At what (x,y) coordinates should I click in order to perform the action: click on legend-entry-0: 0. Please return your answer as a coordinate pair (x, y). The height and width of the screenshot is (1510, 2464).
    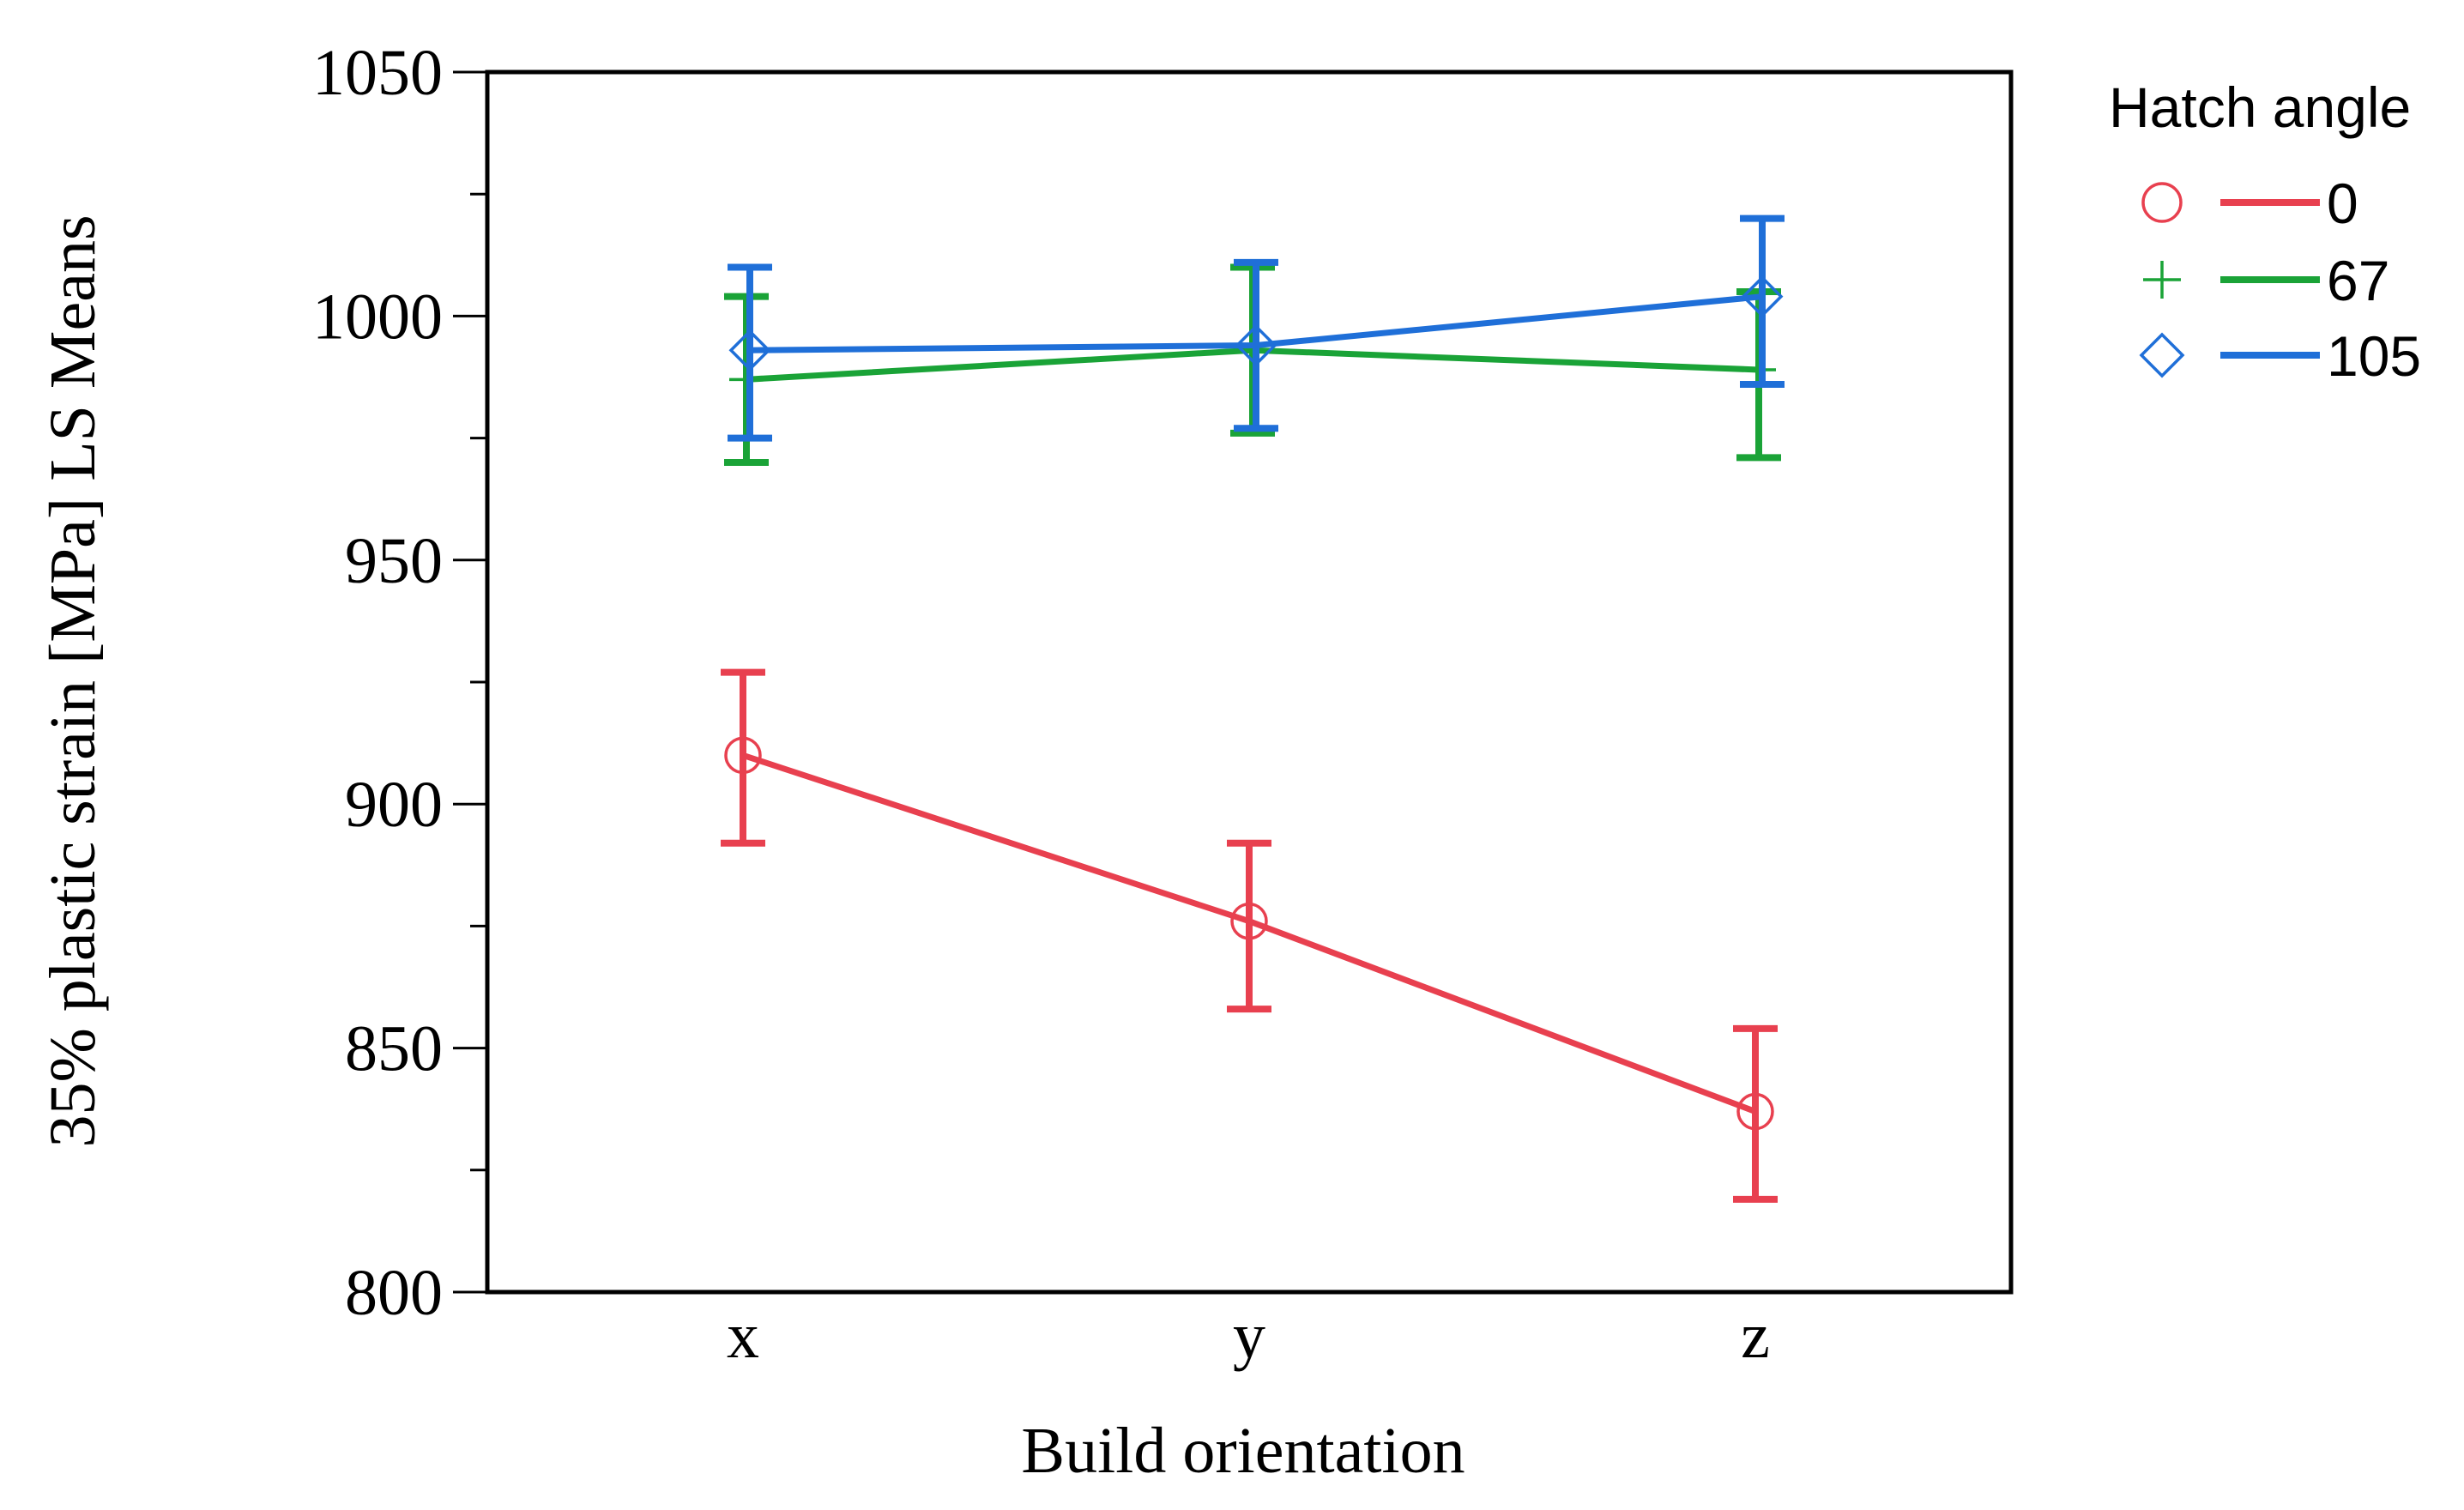
    Looking at the image, I should click on (2249, 203).